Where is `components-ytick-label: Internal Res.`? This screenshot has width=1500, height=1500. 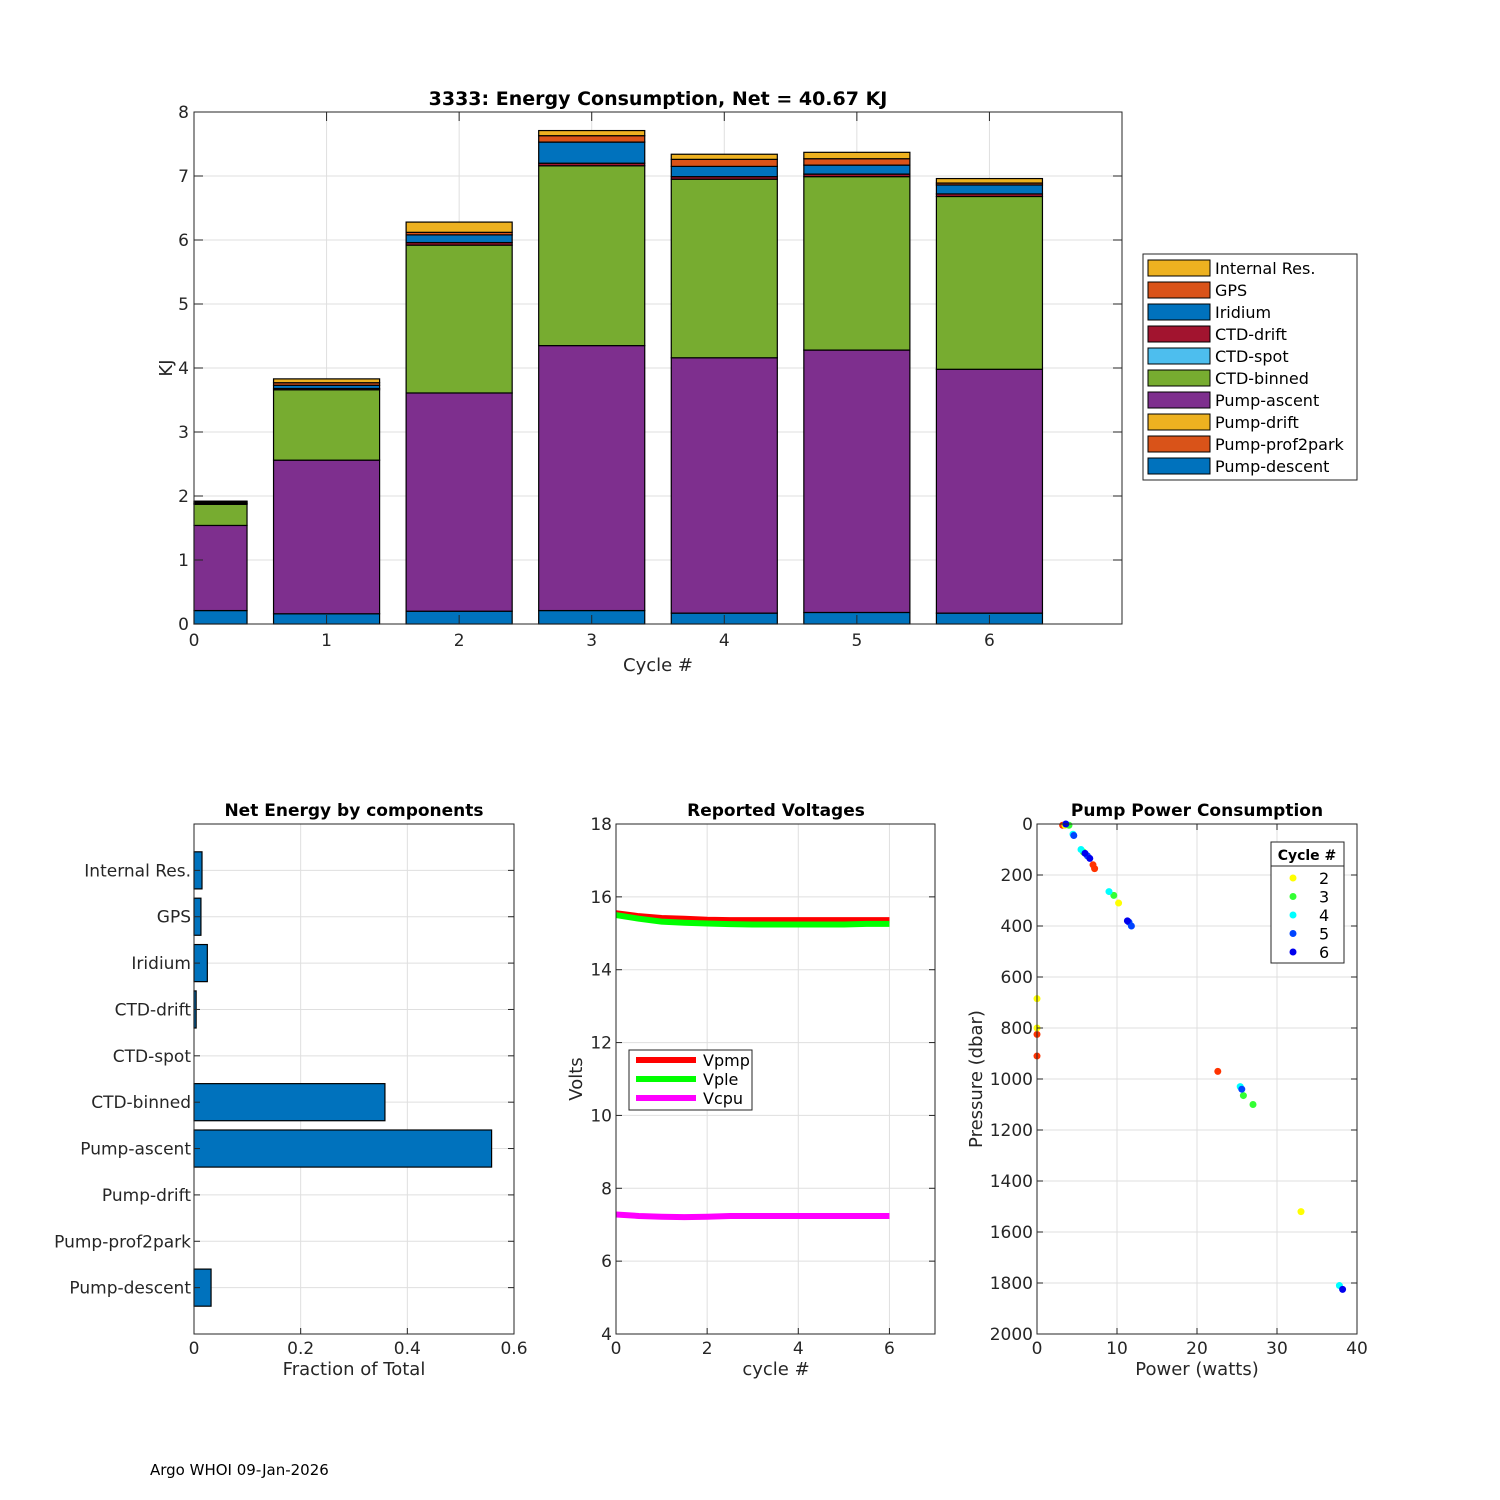
components-ytick-label: Internal Res. is located at coordinates (137, 871).